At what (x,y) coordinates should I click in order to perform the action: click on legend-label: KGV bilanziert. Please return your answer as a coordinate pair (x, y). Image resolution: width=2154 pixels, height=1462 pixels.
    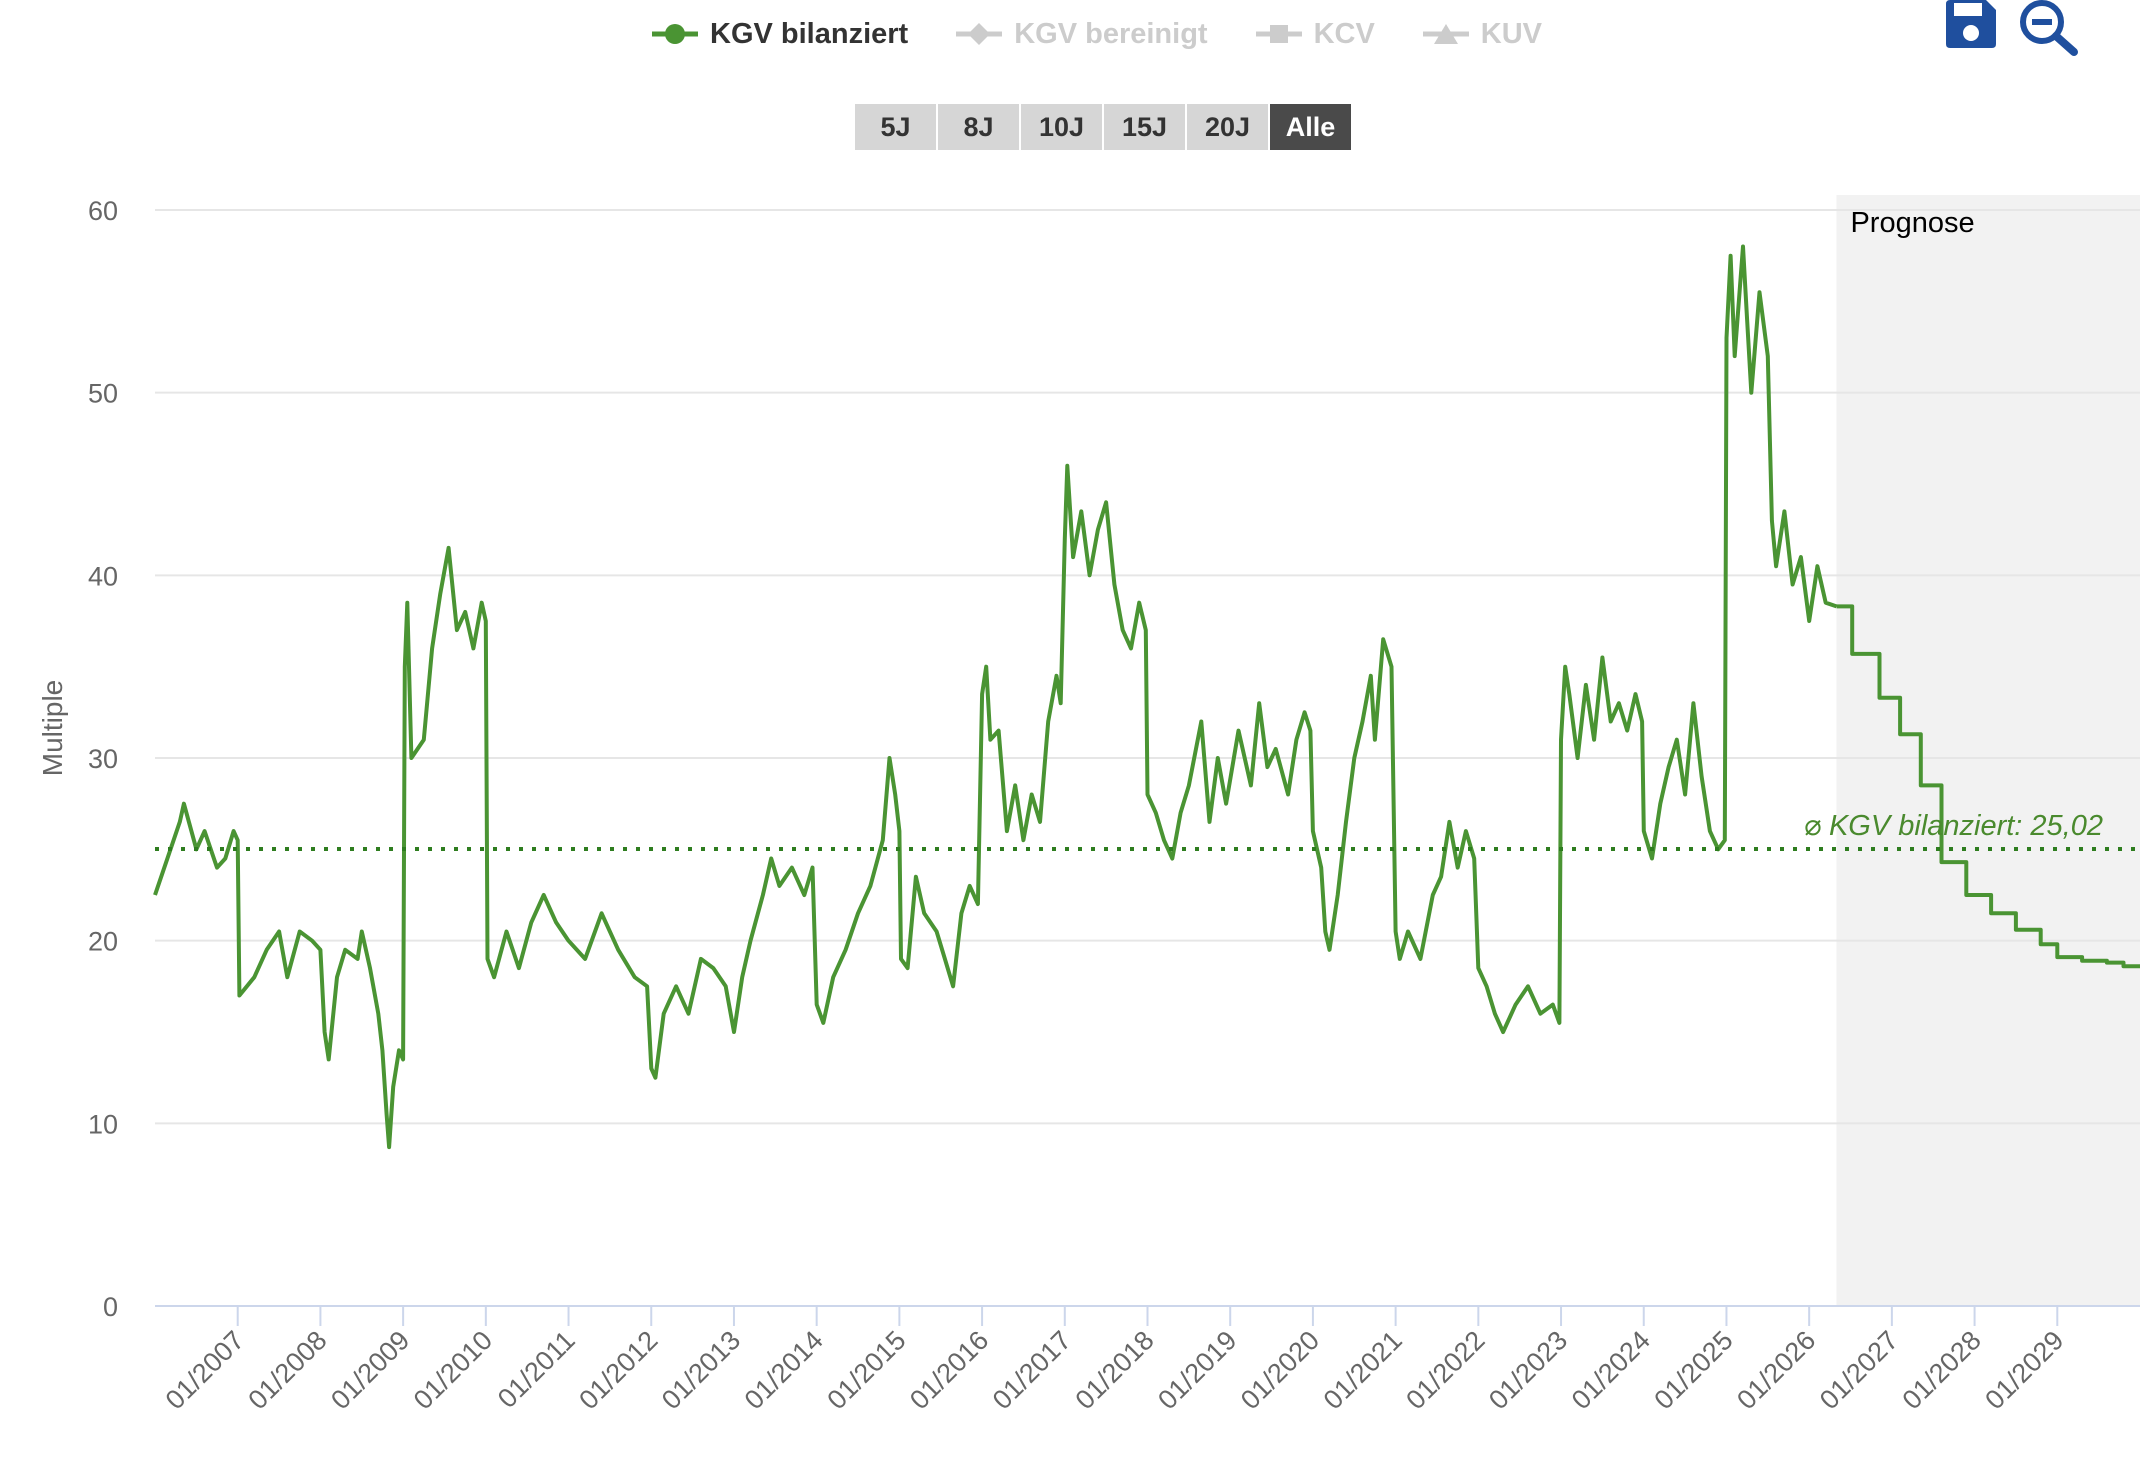
    Looking at the image, I should click on (809, 33).